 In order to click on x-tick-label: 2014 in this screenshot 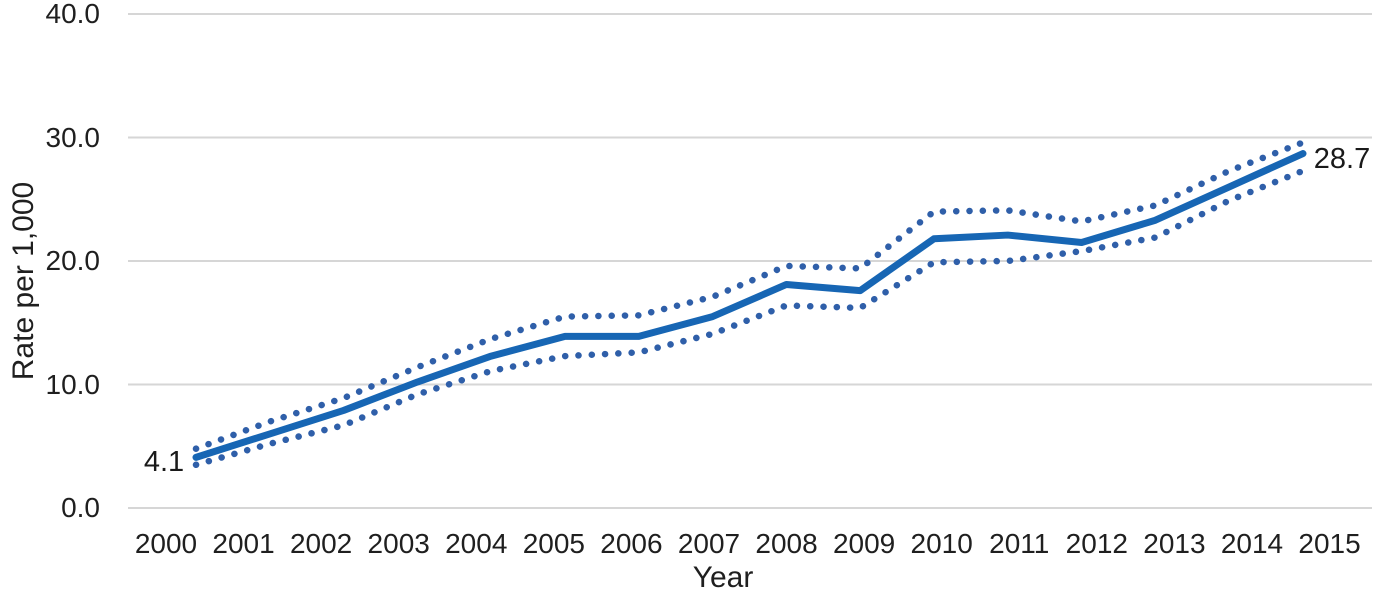, I will do `click(1252, 543)`.